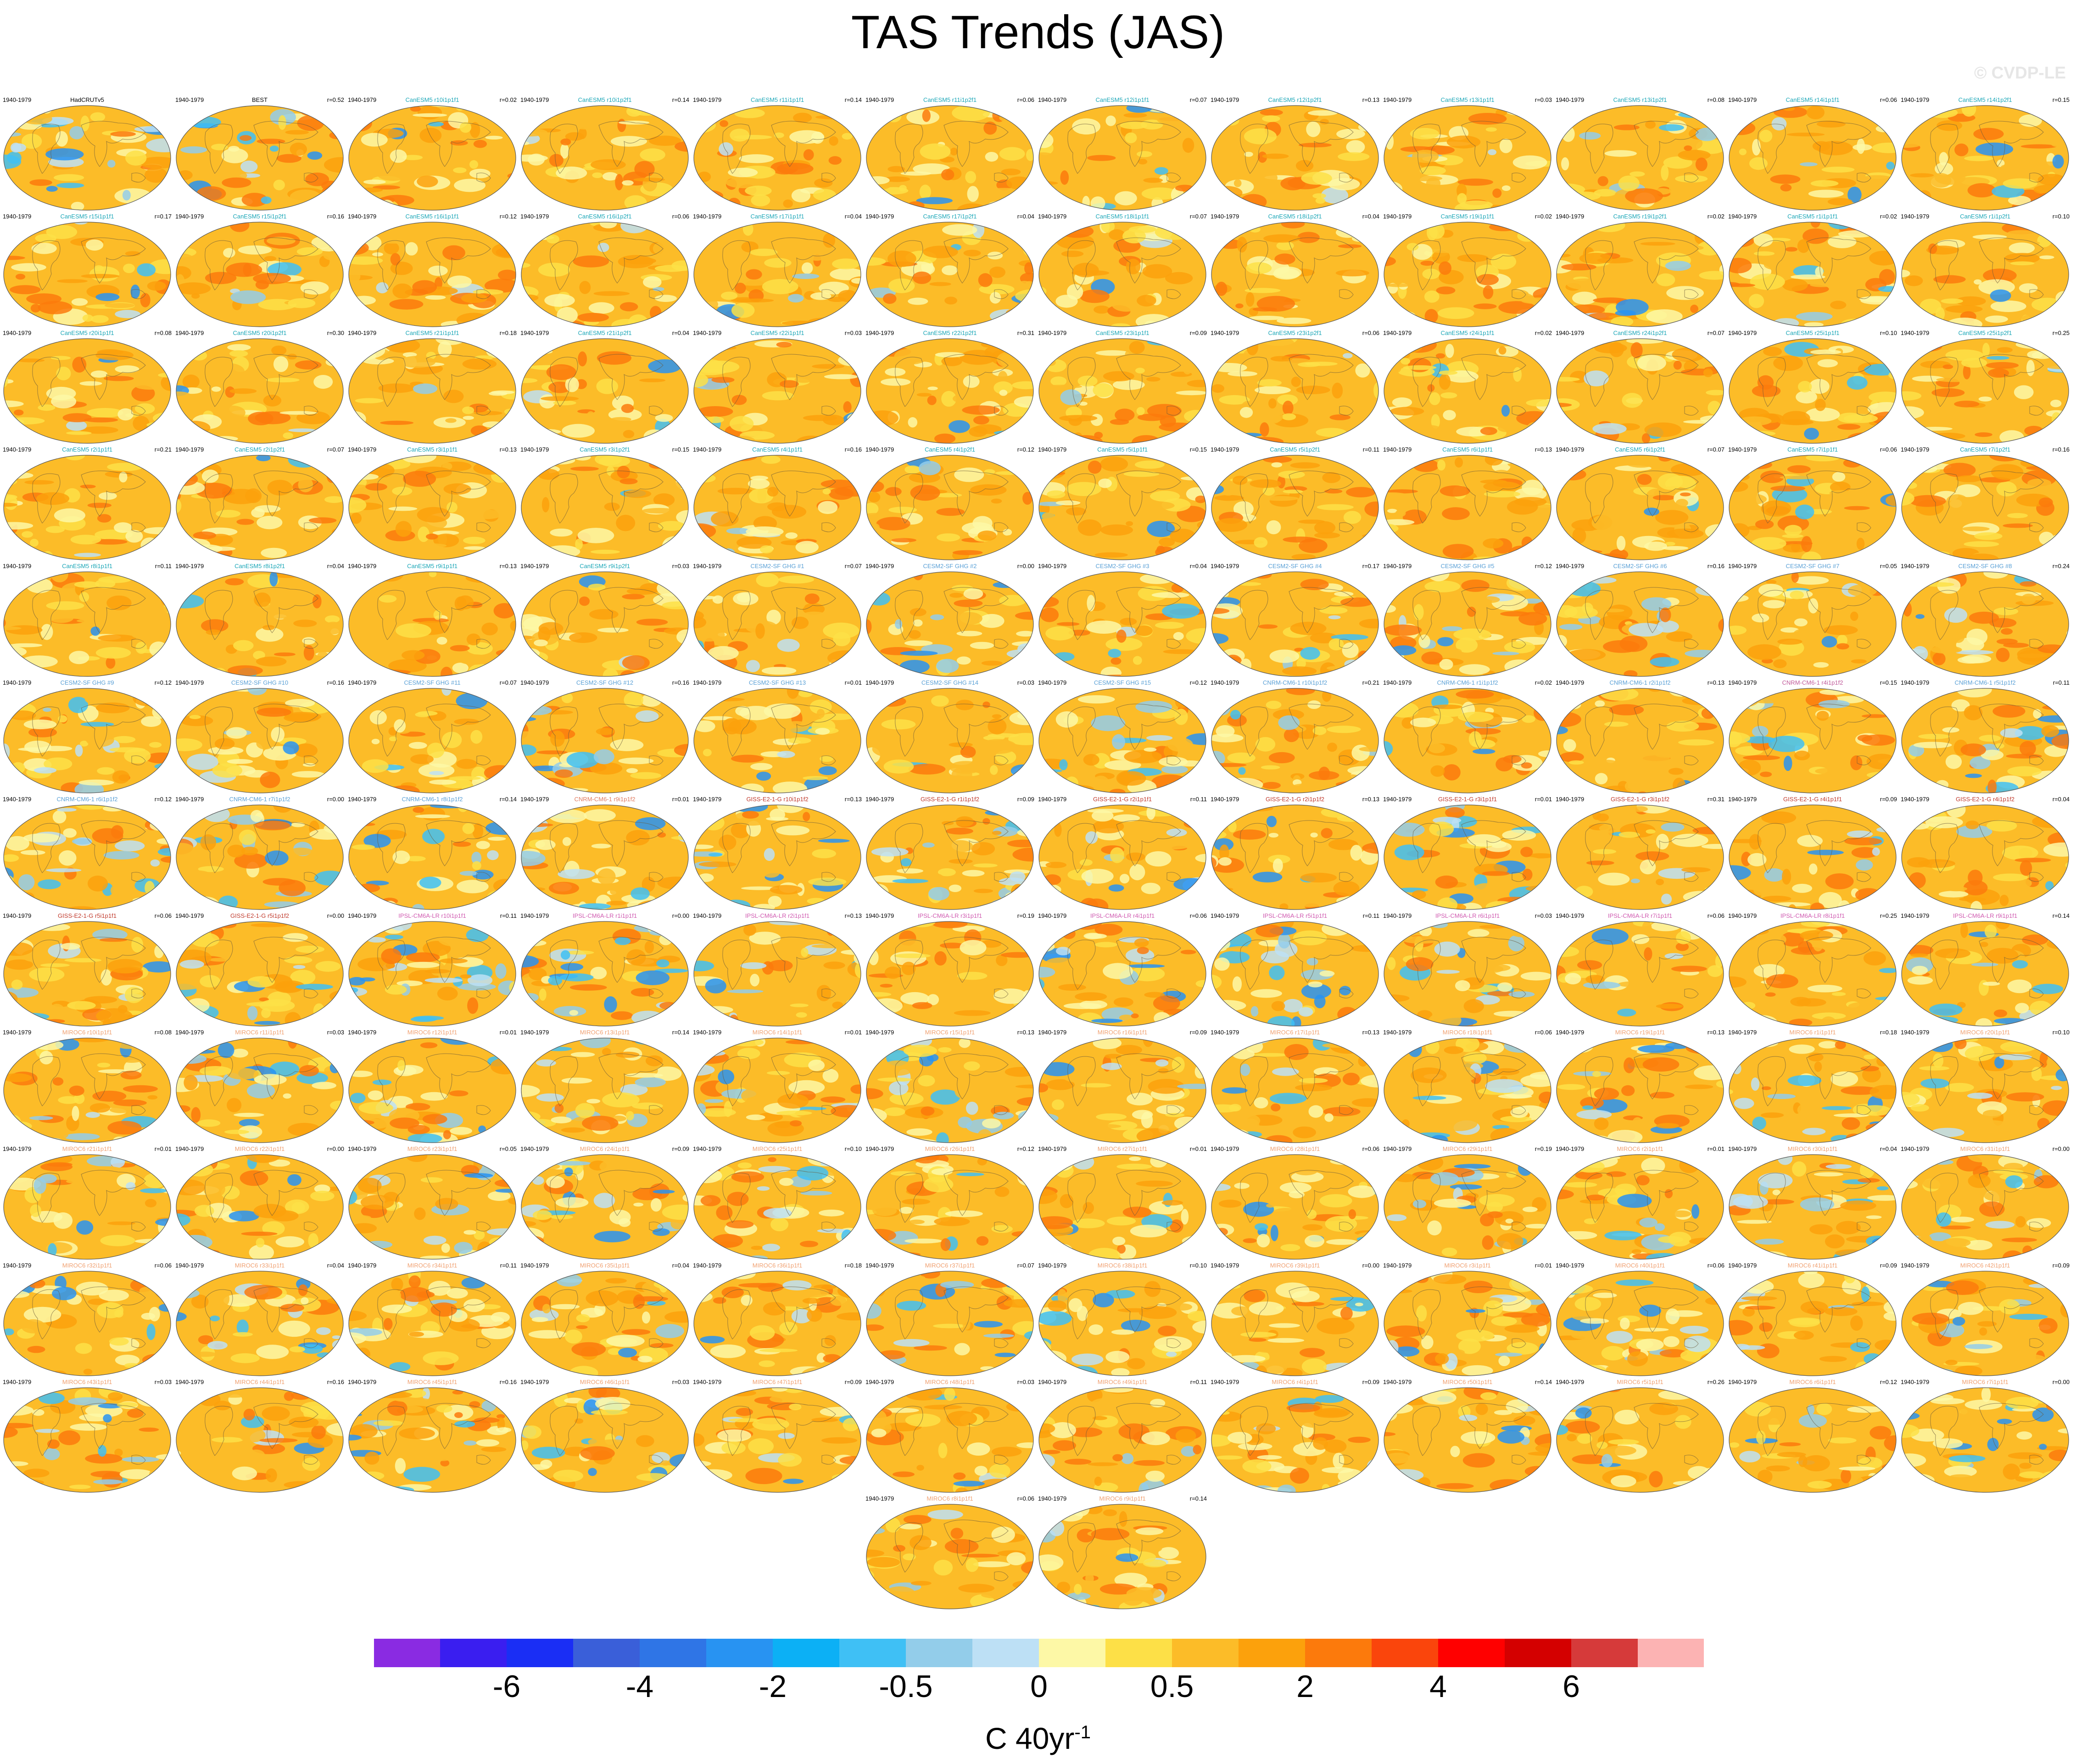  I want to click on panel-correlation-label: r=0.06, so click(1370, 332).